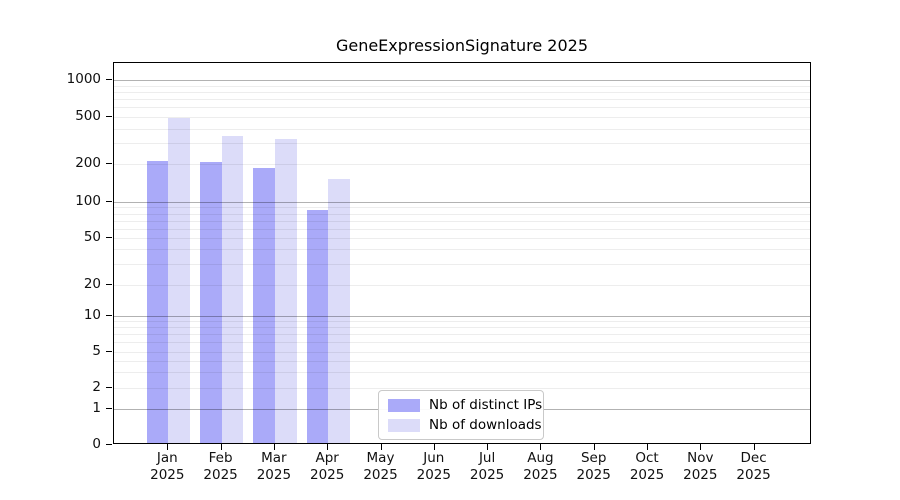 The width and height of the screenshot is (900, 500). Describe the element at coordinates (210, 302) in the screenshot. I see `bar-ips-feb` at that location.